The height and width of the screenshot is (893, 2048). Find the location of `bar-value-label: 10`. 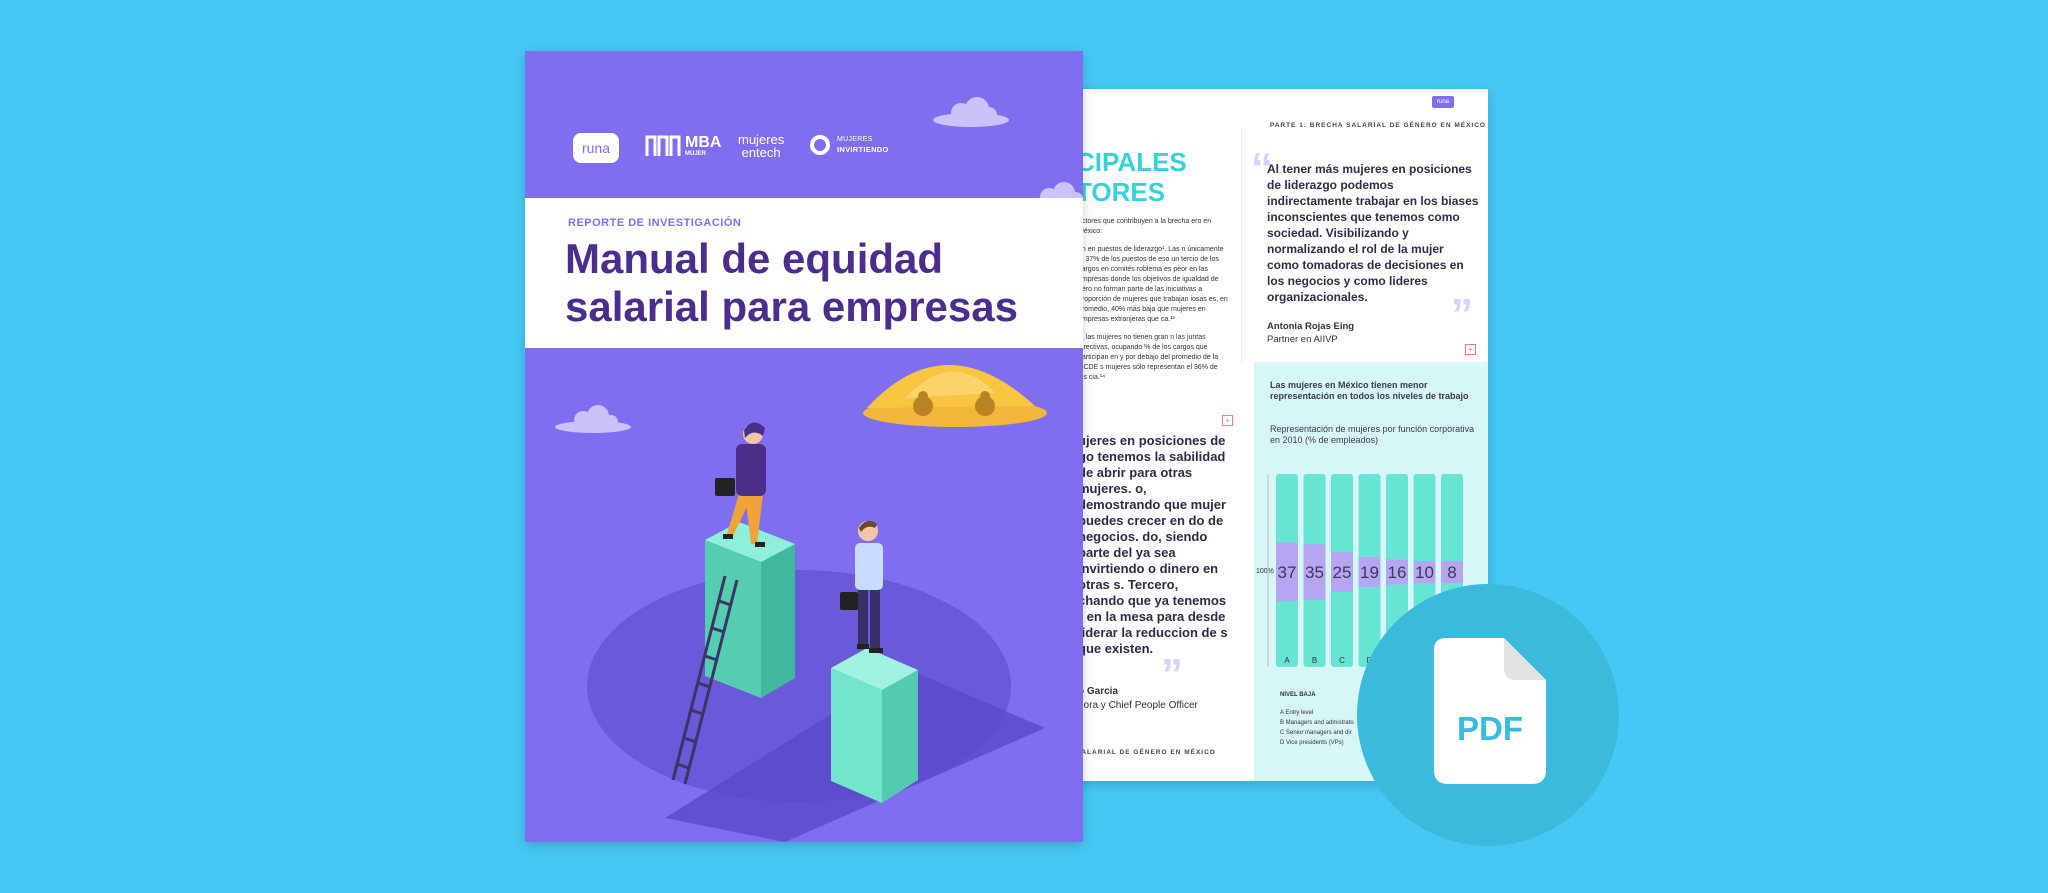

bar-value-label: 10 is located at coordinates (1424, 572).